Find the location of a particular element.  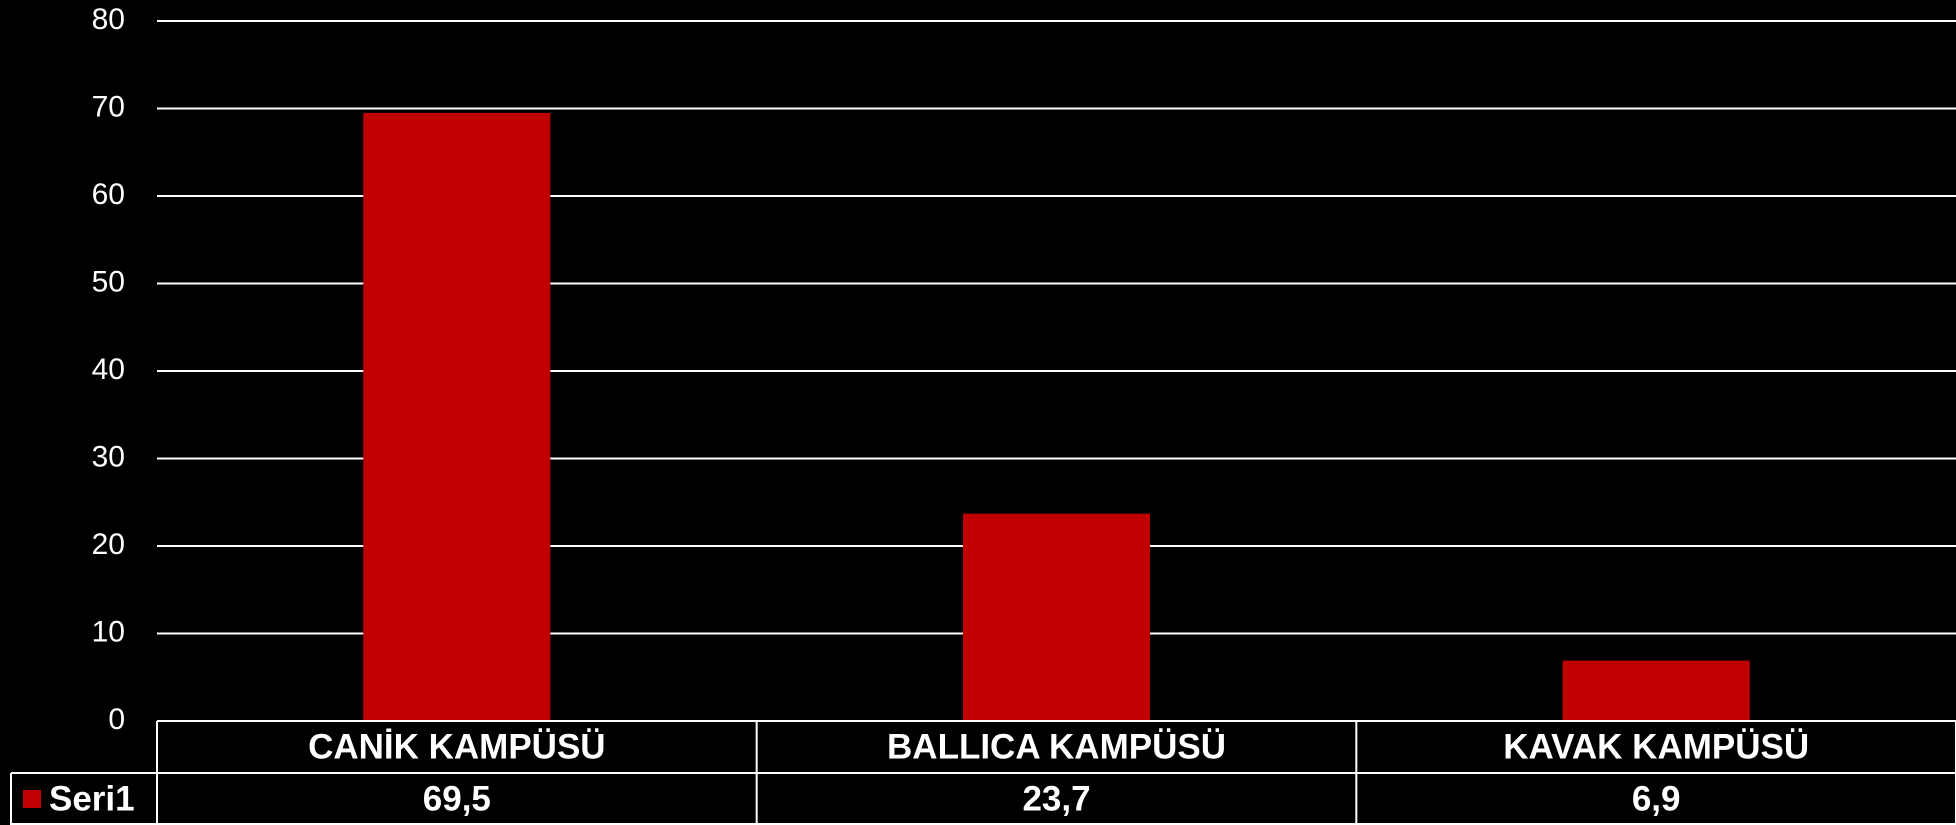

data-table-value: 6,9 is located at coordinates (1656, 798).